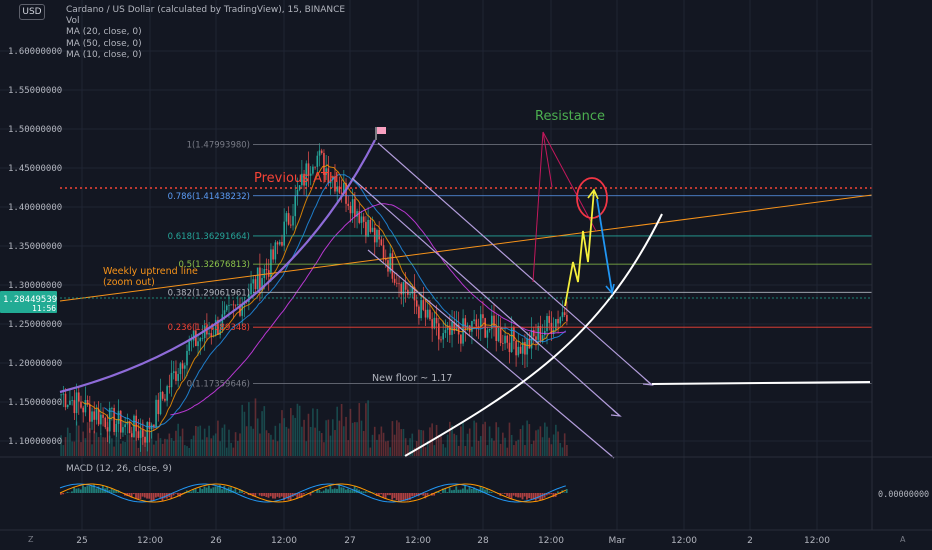 Image resolution: width=932 pixels, height=550 pixels. Describe the element at coordinates (31, 539) in the screenshot. I see `zoom-reset-button: Z` at that location.